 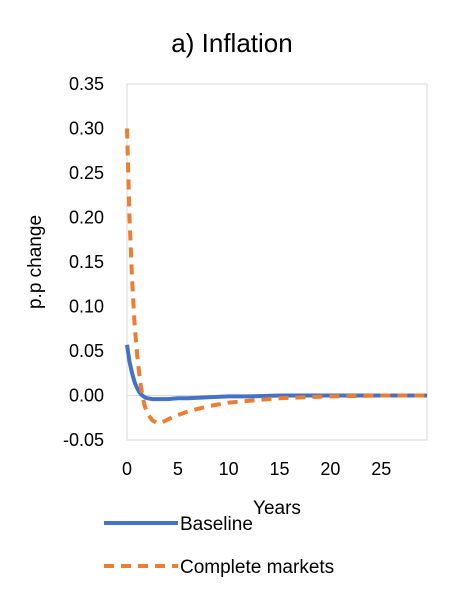 I want to click on x-axis-label: Years, so click(x=277, y=508).